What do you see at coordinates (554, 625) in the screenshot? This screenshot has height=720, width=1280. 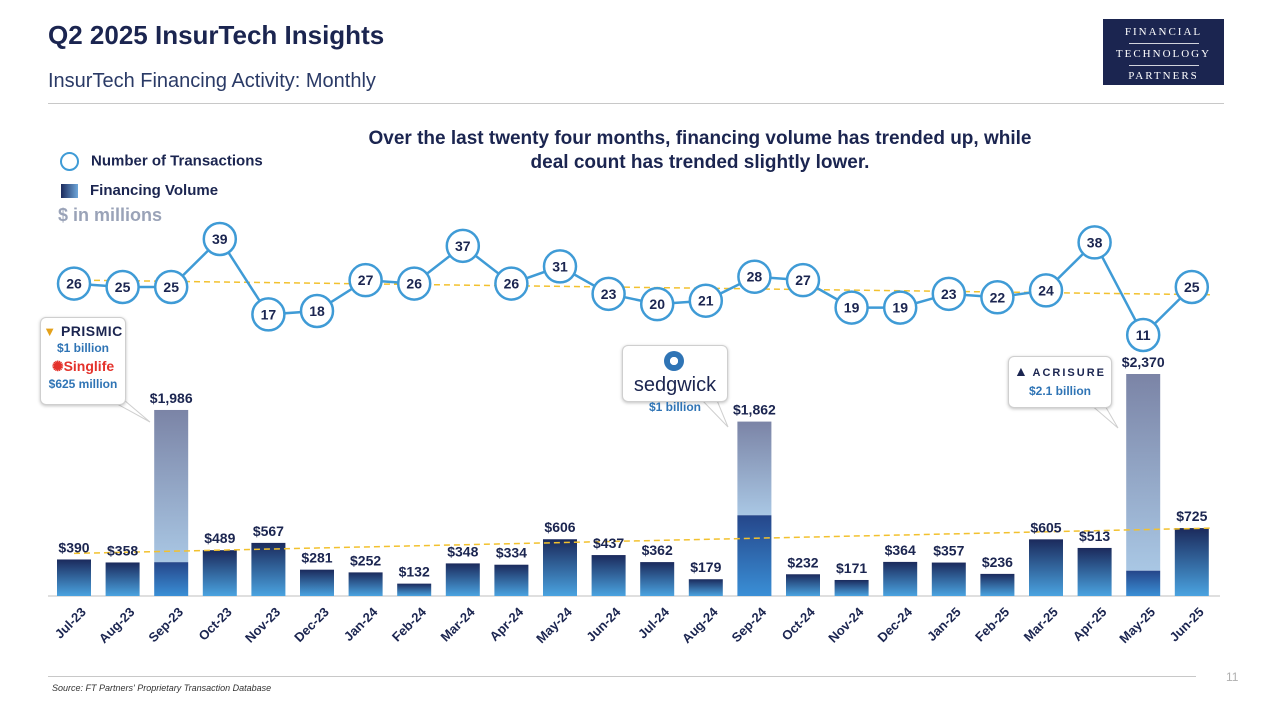 I see `x-tick-label: May-24` at bounding box center [554, 625].